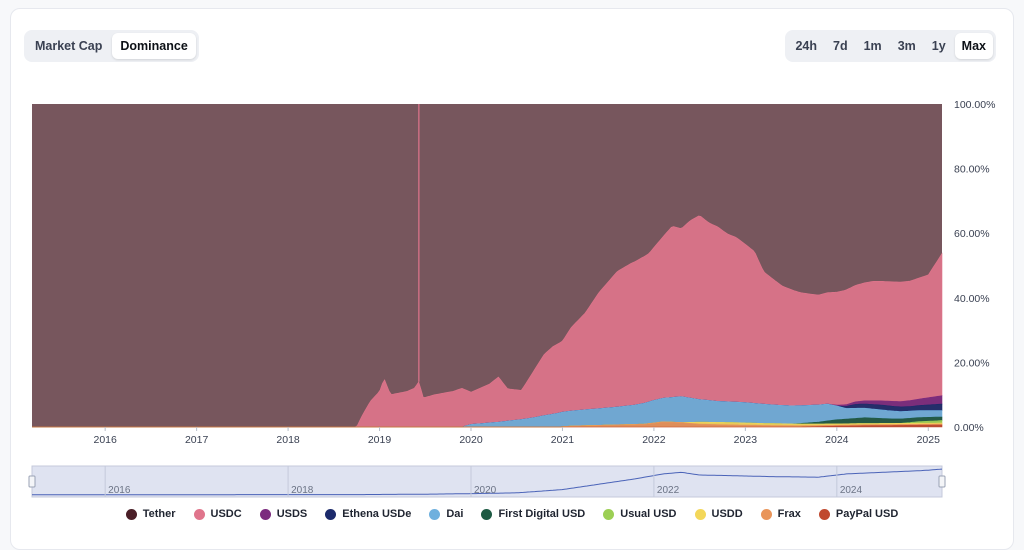 This screenshot has width=1024, height=550. I want to click on legend-label: Ethena USDe, so click(377, 514).